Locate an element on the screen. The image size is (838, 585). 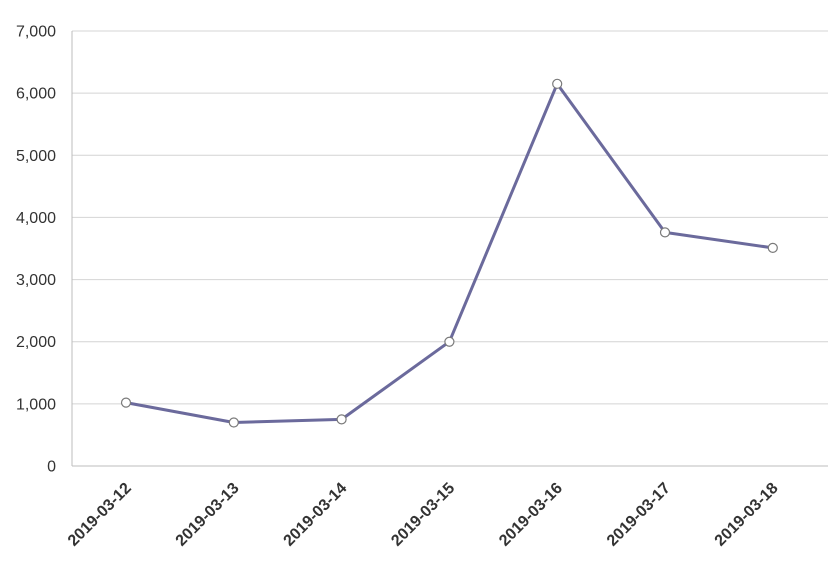
y-tick-label: 5,000 is located at coordinates (36, 156).